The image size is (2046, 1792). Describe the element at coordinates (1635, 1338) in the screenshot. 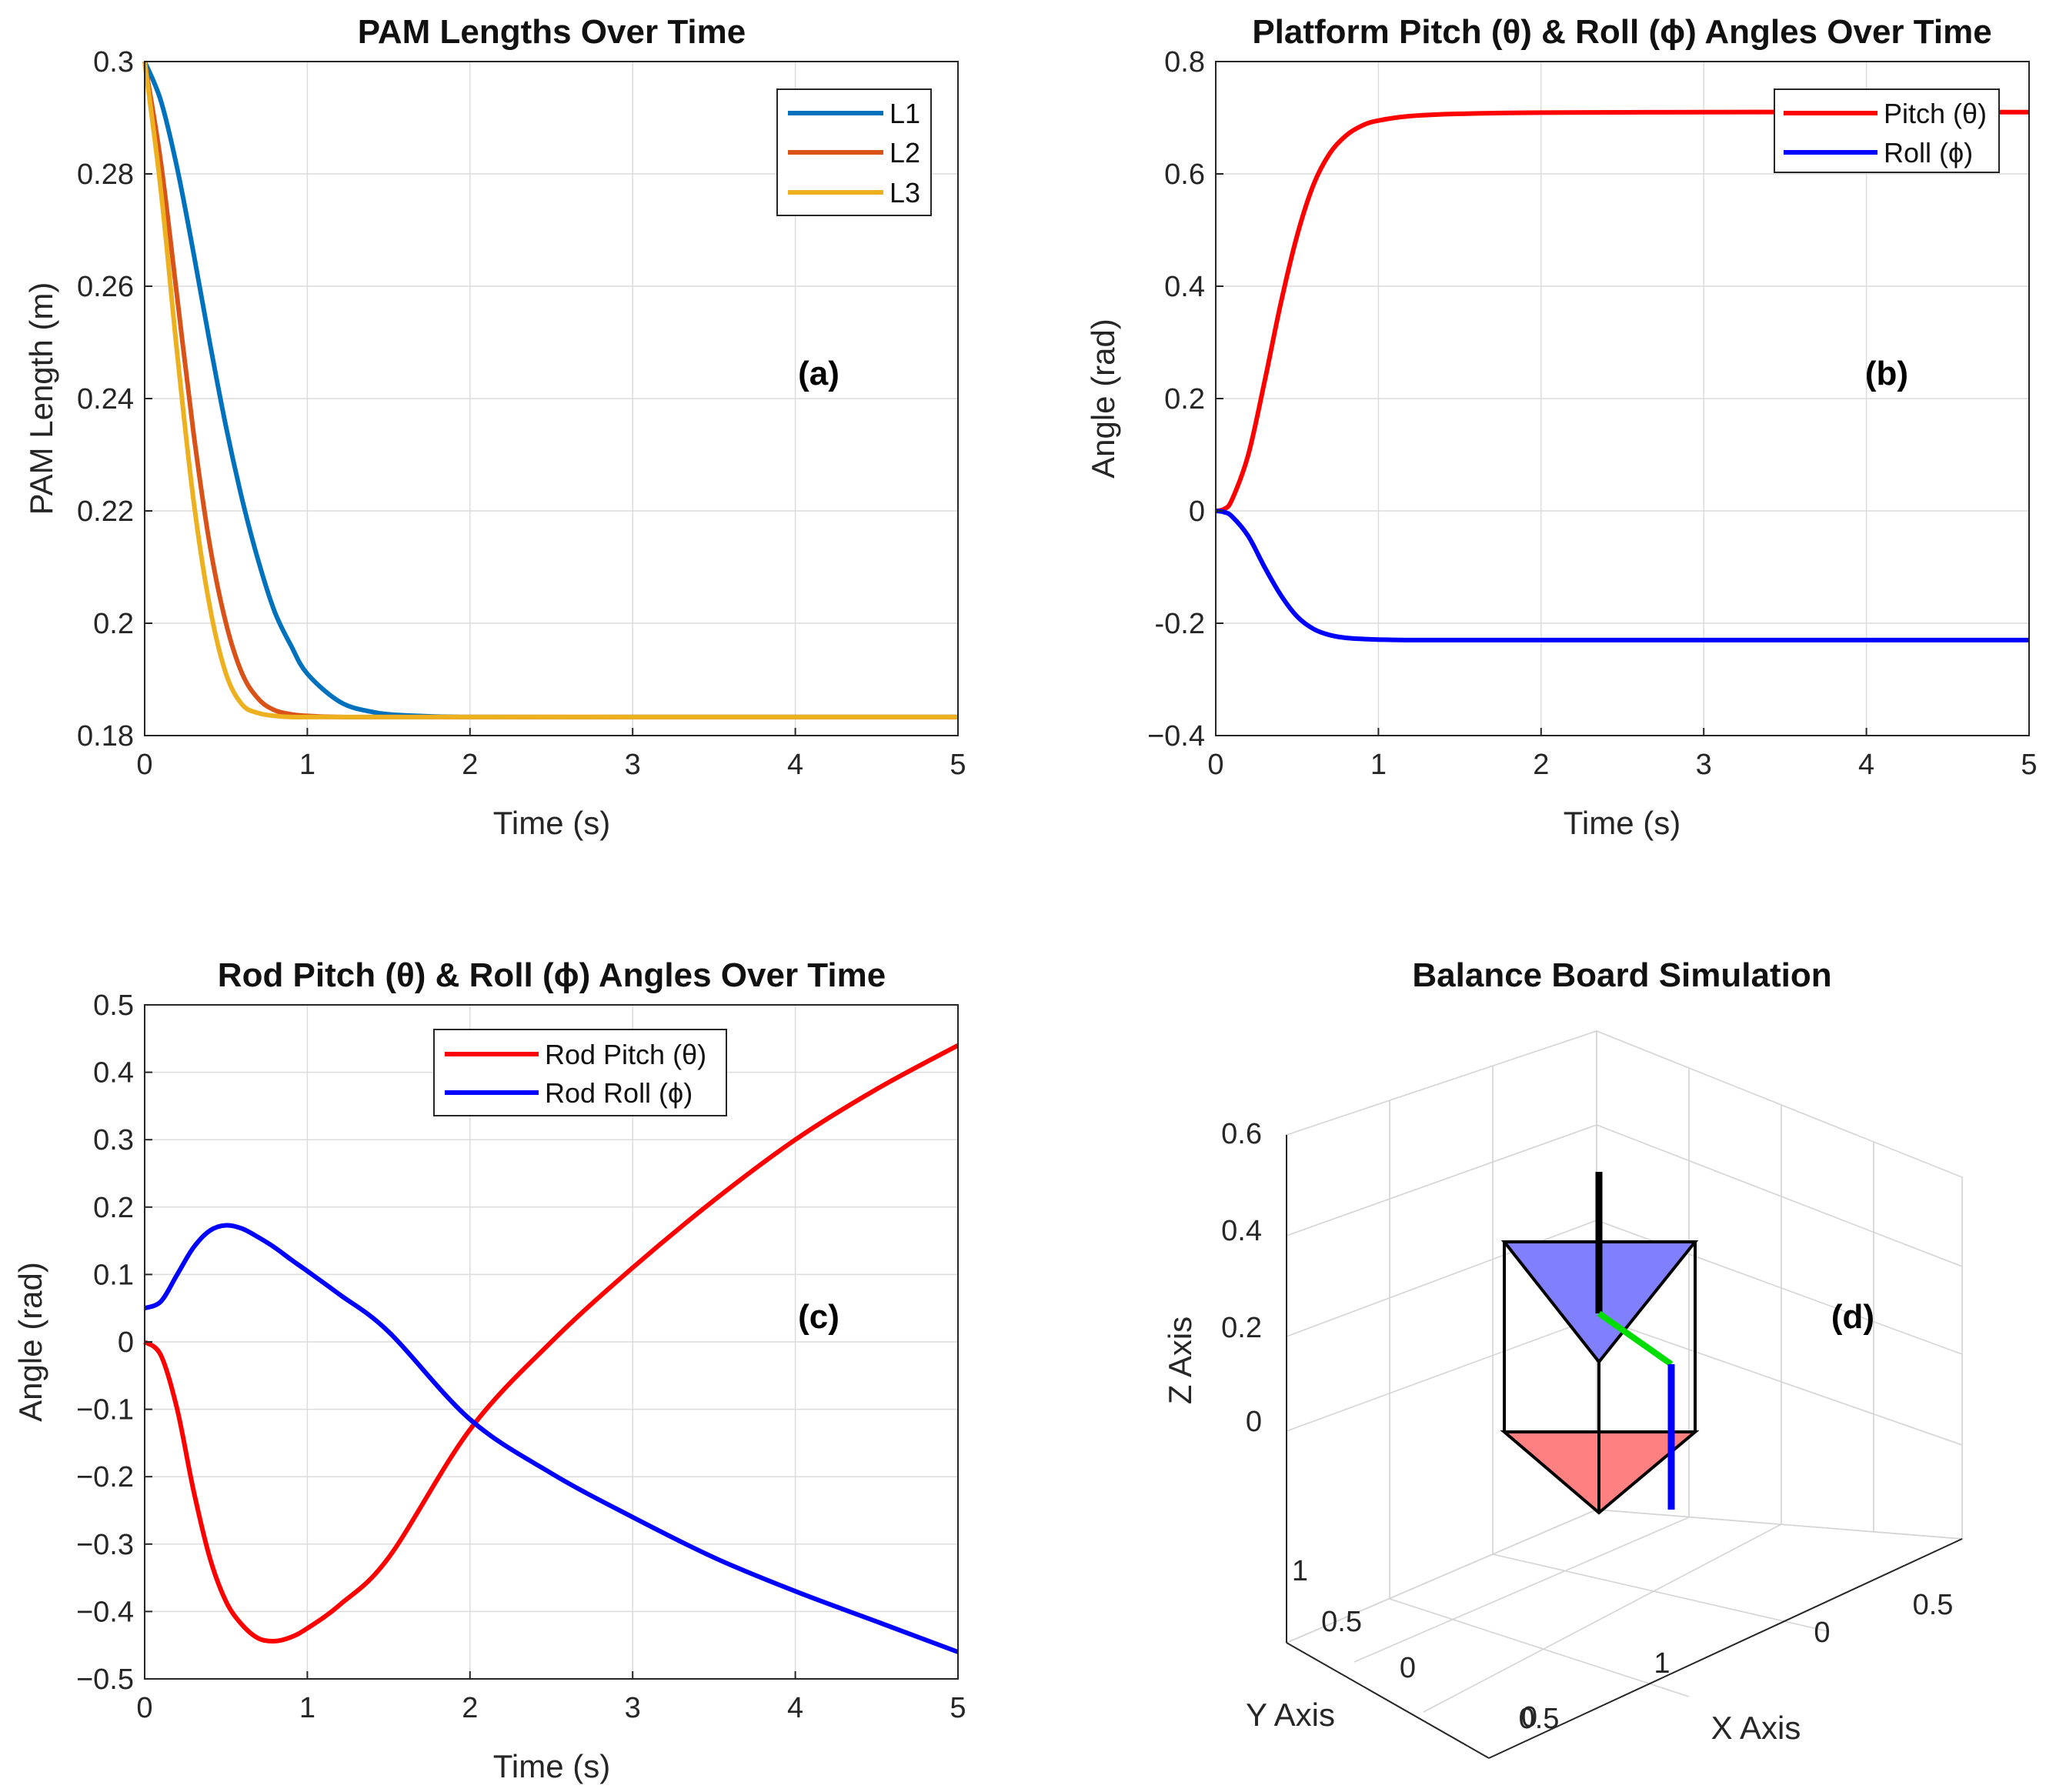

I see `link-green` at that location.